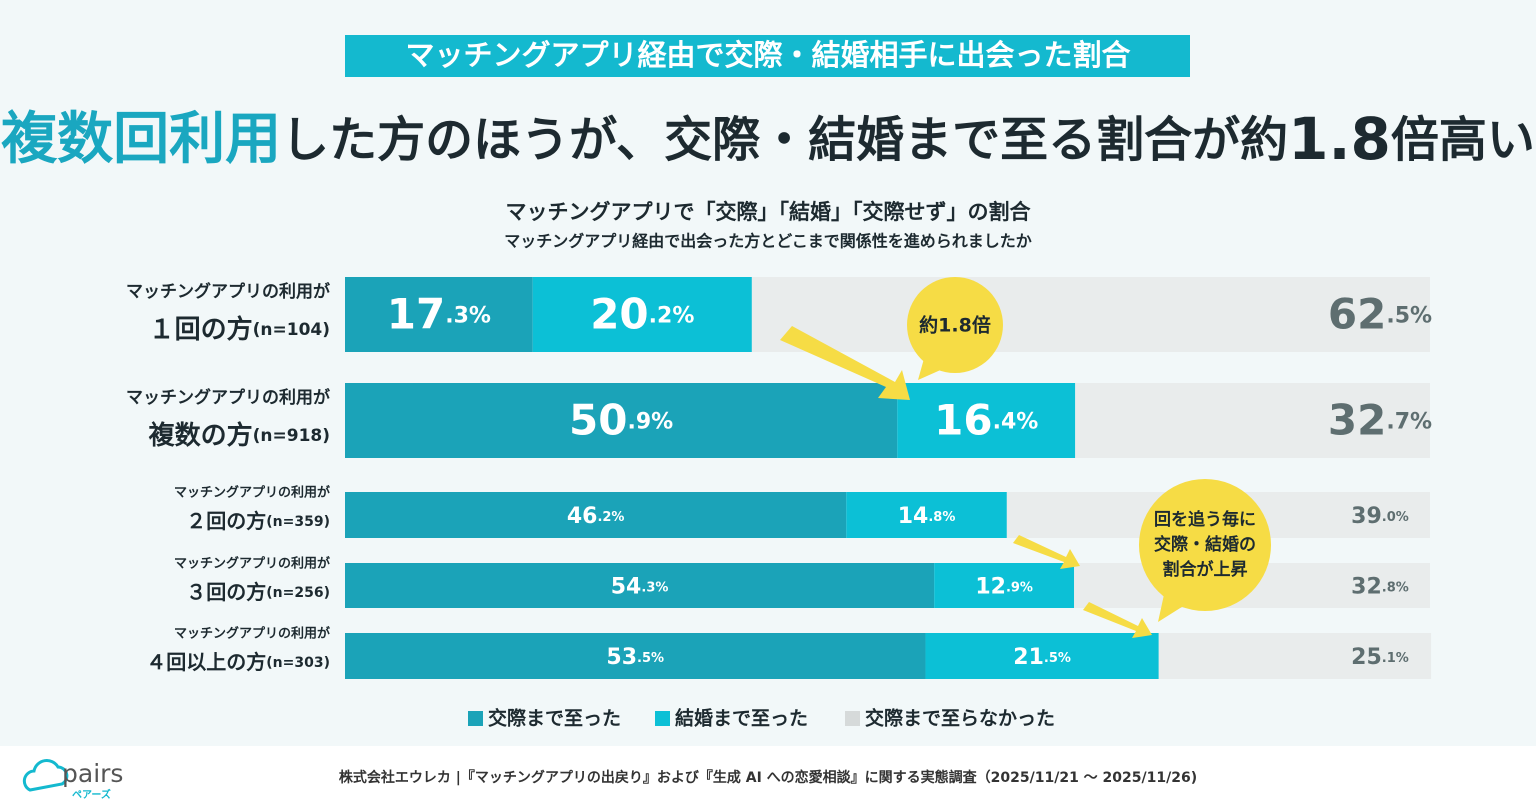 This screenshot has width=1536, height=804. Describe the element at coordinates (741, 718) in the screenshot. I see `legend-label: 結婚まで至った` at that location.